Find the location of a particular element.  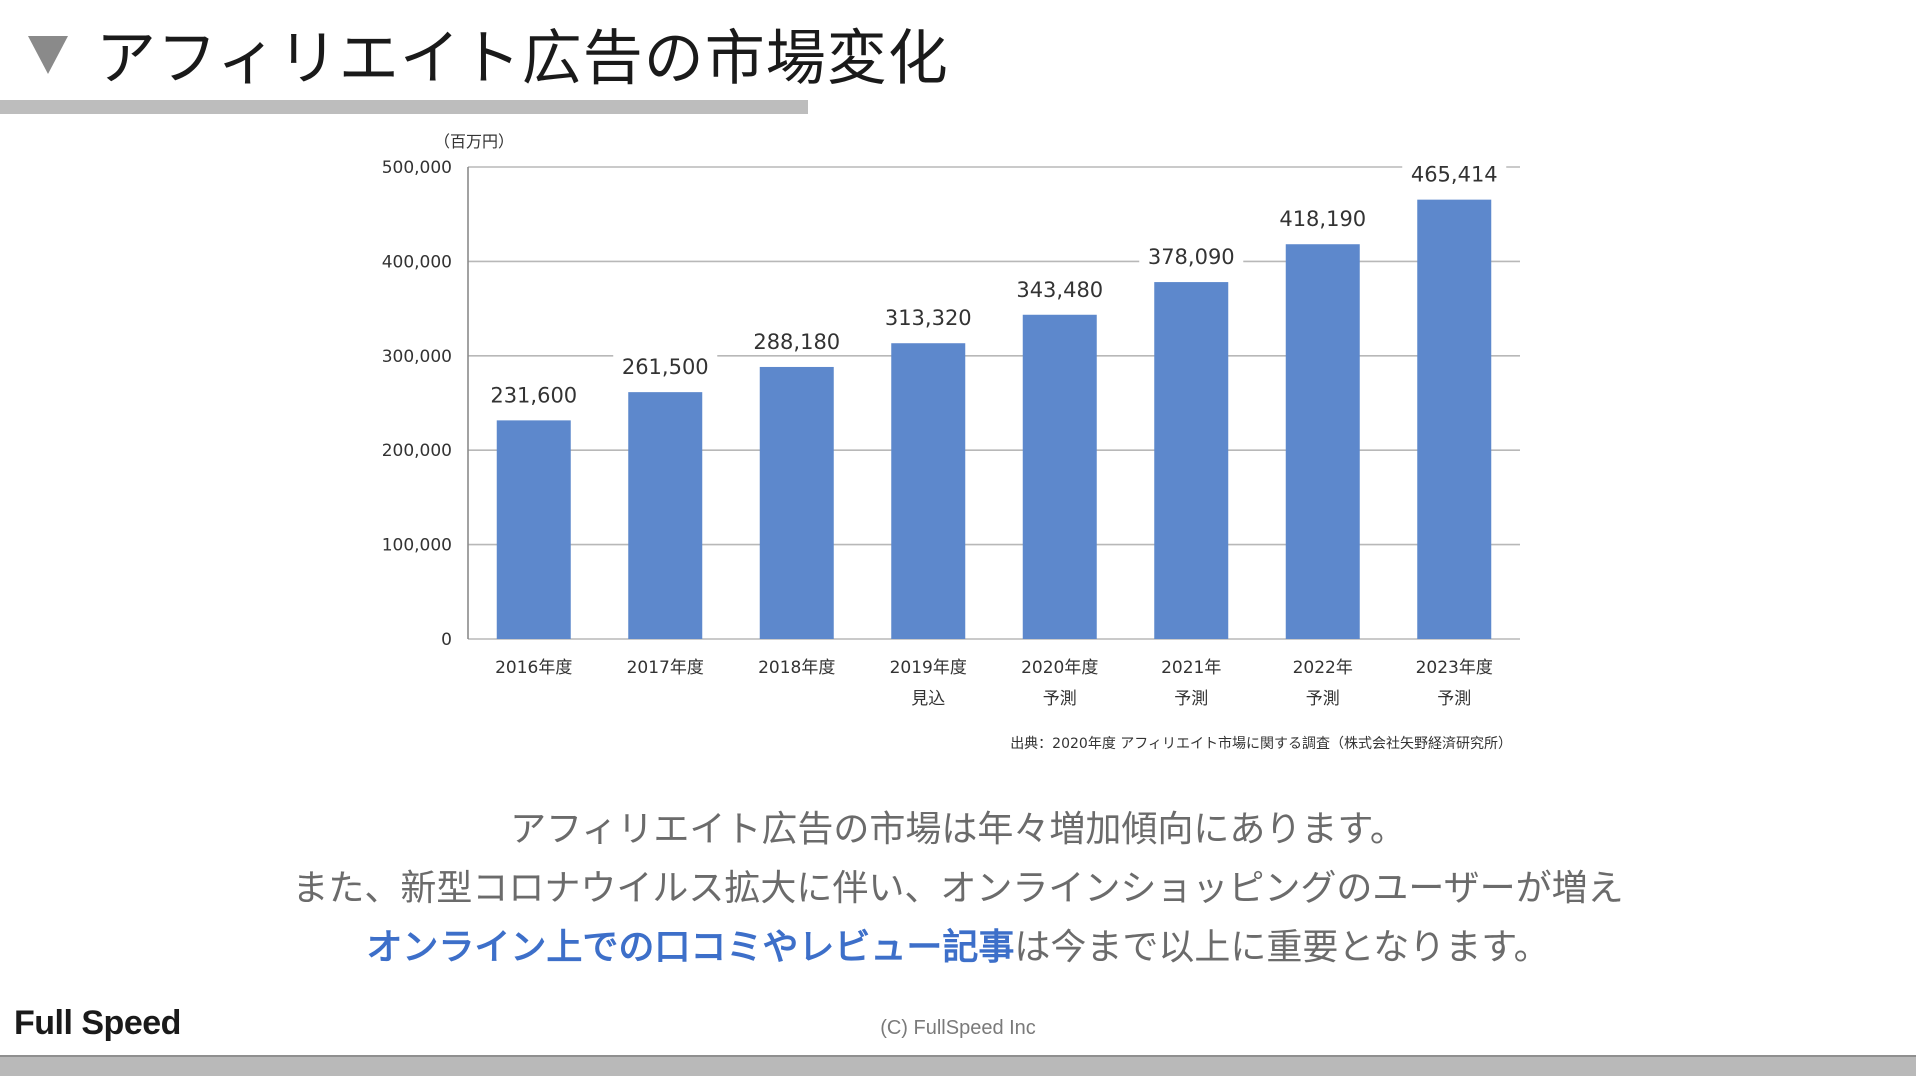

description-line-2: また、新型コロナウイルス拡大に伴い、オンラインショッピングのユーザーが増え is located at coordinates (958, 888).